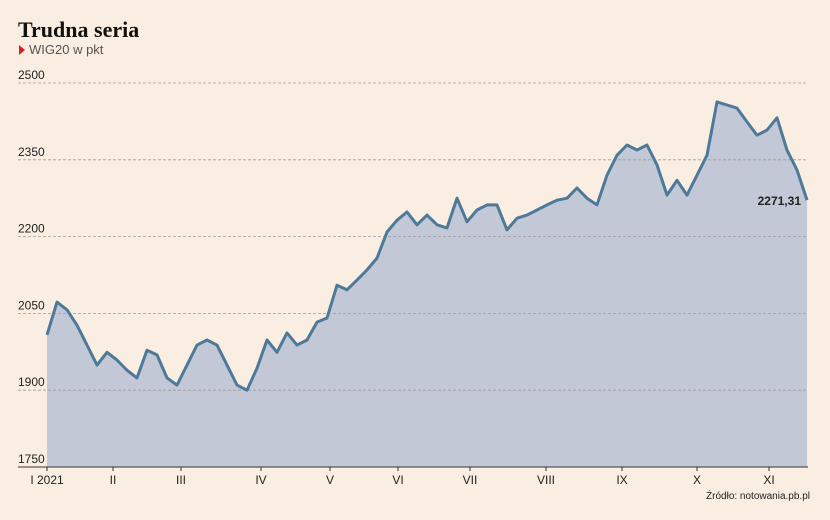 This screenshot has width=830, height=520. Describe the element at coordinates (31, 152) in the screenshot. I see `y-tick-label: 2350` at that location.